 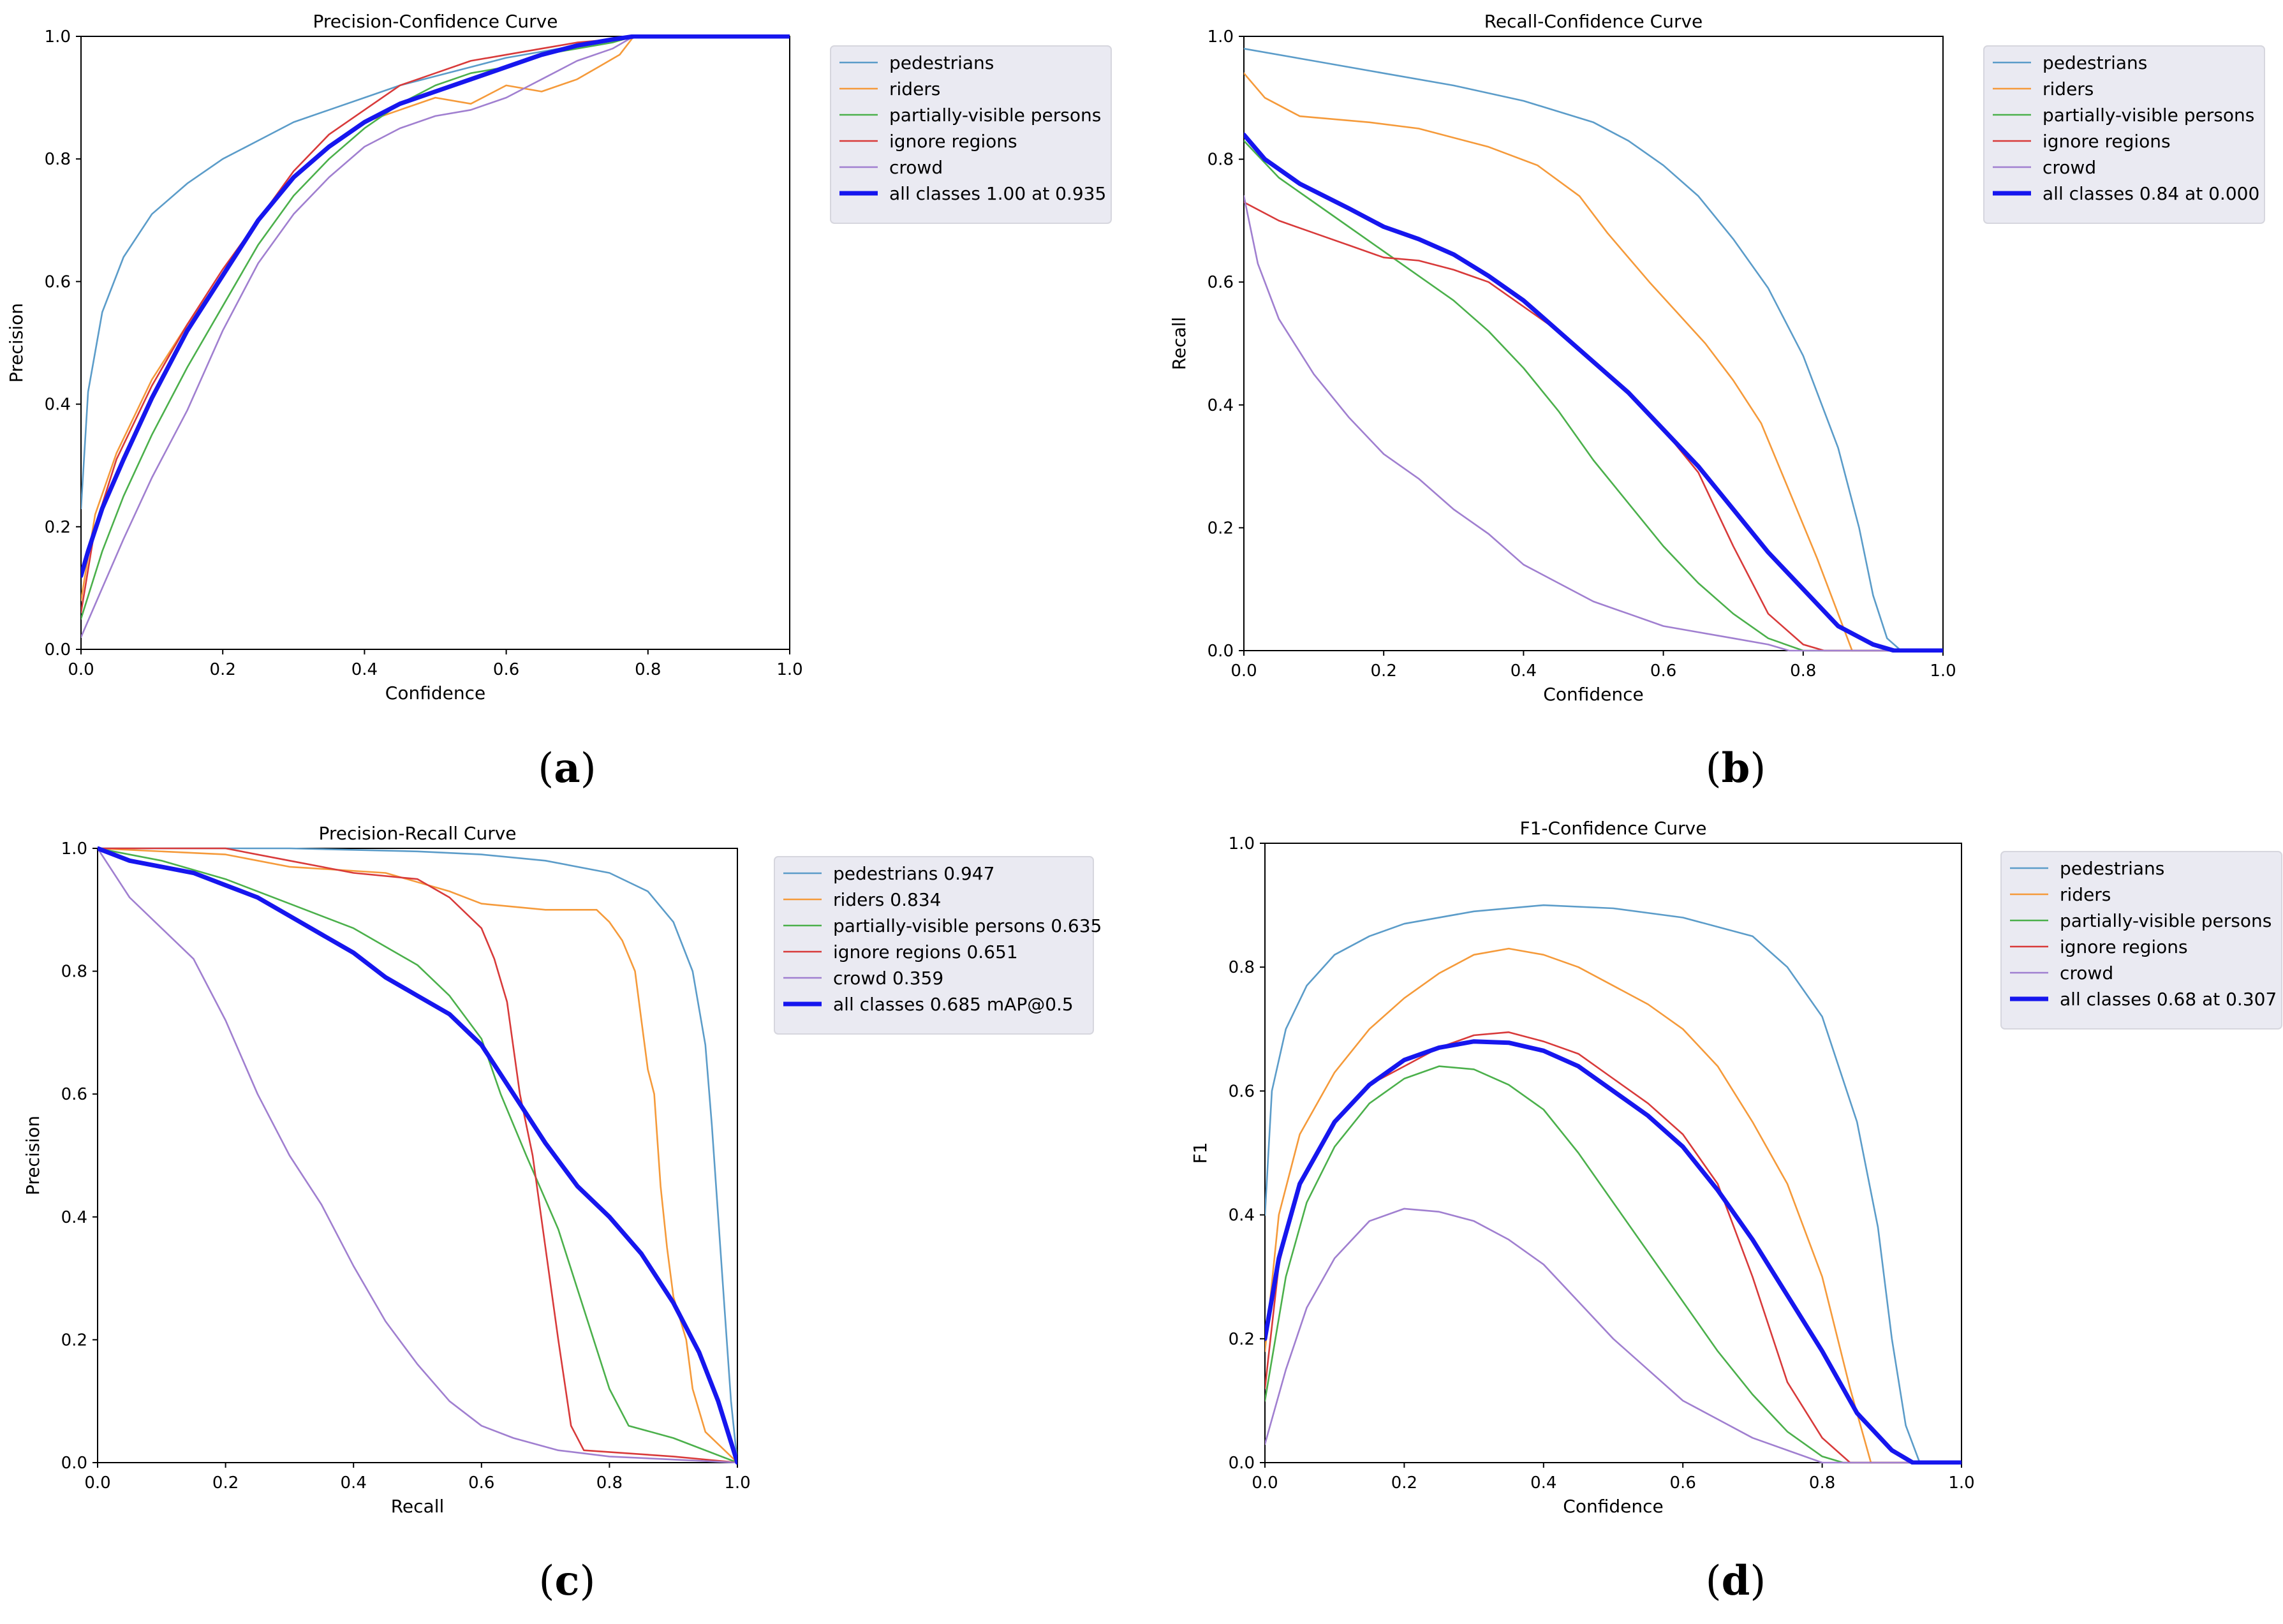 What do you see at coordinates (913, 873) in the screenshot?
I see `legend-entry: pedestrians 0.947` at bounding box center [913, 873].